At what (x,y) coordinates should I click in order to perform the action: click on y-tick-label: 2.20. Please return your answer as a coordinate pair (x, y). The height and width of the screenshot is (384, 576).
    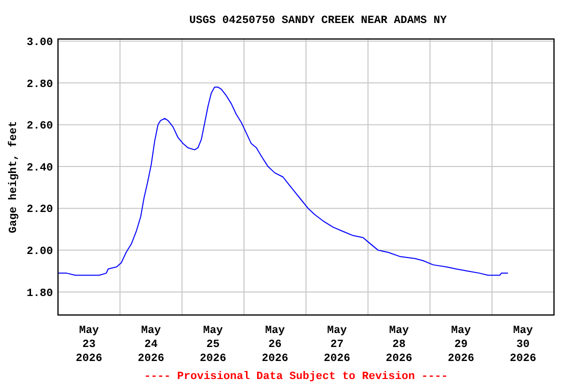
    Looking at the image, I should click on (39, 210).